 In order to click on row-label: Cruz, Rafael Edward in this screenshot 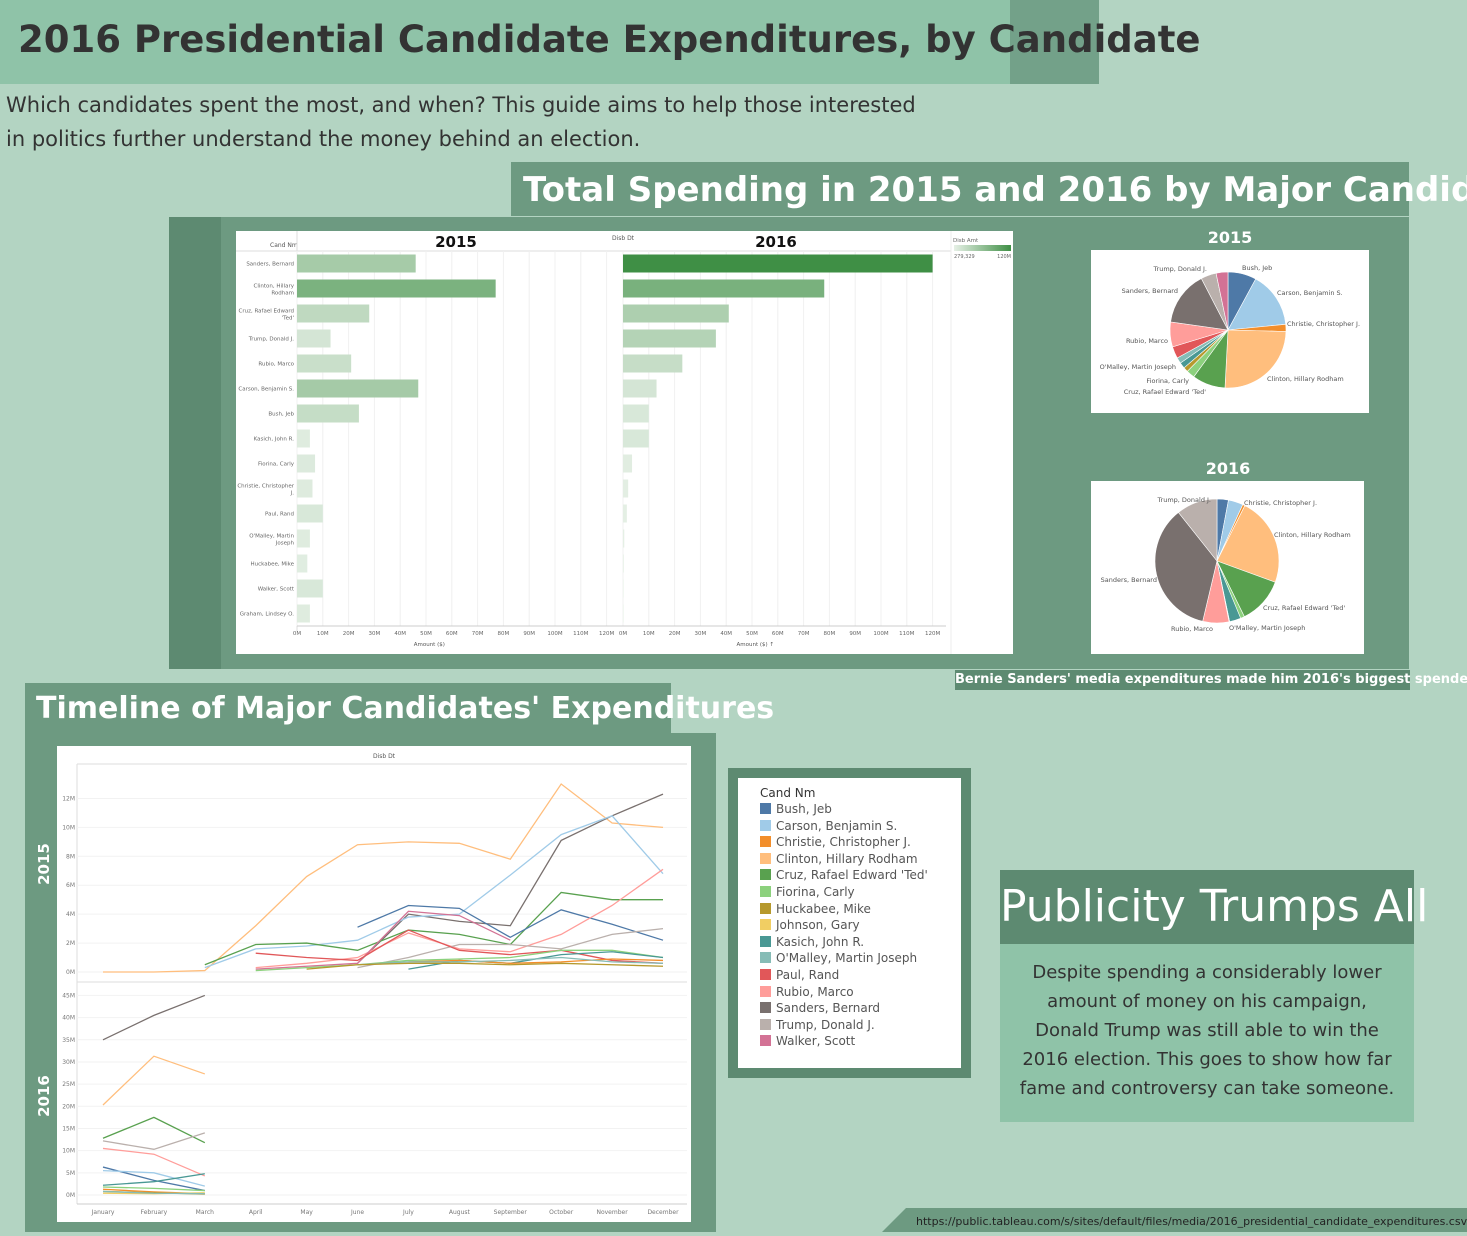, I will do `click(267, 312)`.